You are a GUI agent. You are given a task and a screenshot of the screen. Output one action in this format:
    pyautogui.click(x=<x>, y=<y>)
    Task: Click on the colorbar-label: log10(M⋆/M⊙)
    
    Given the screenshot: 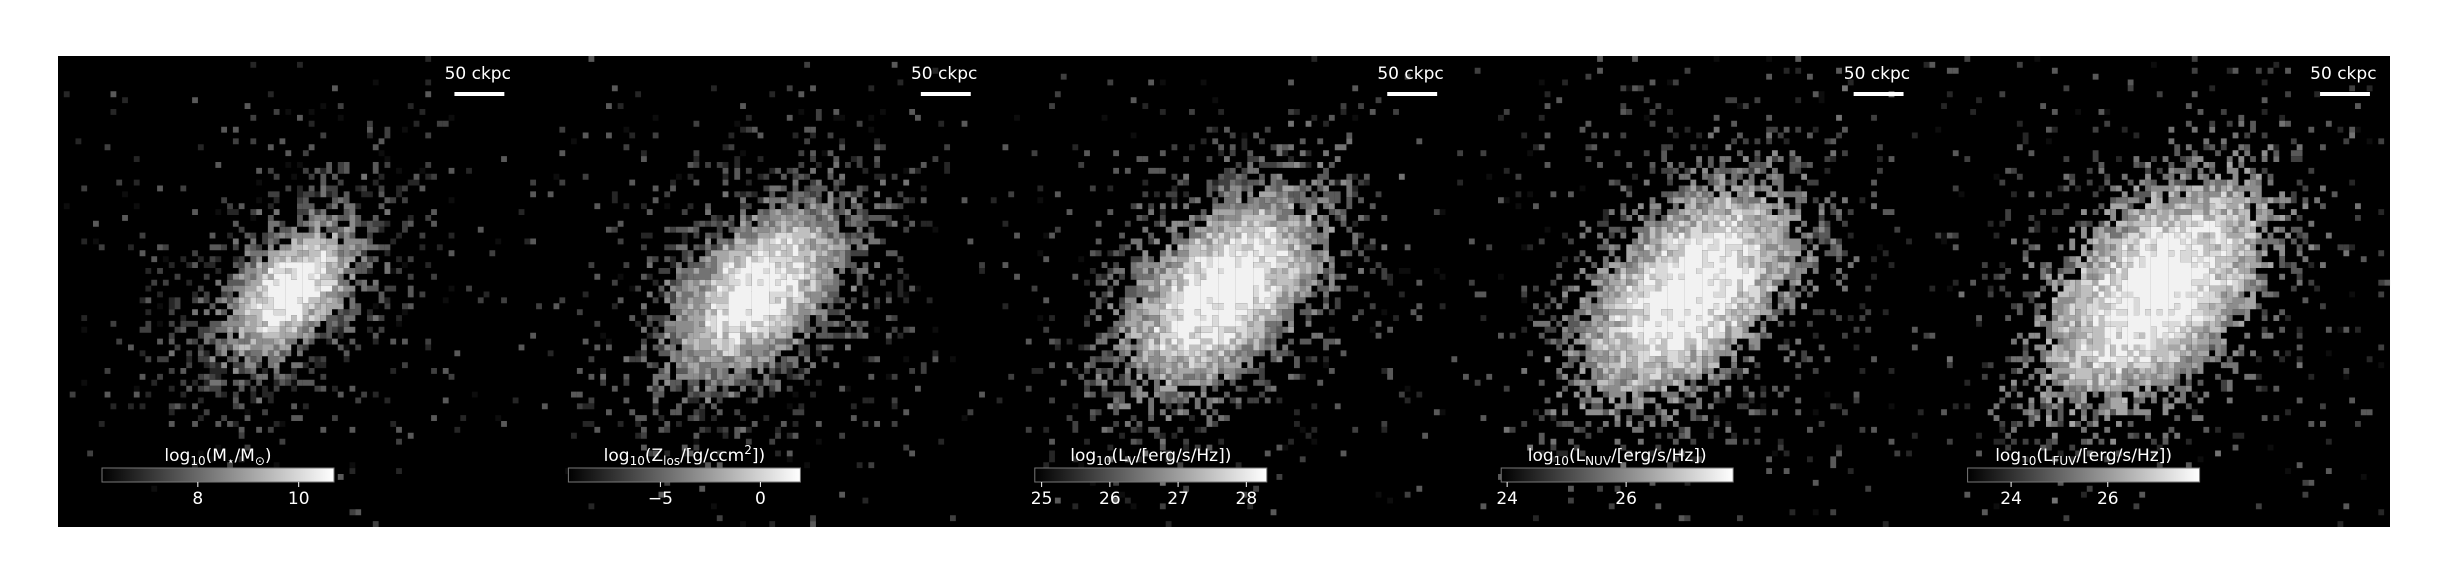 What is the action you would take?
    pyautogui.click(x=217, y=457)
    